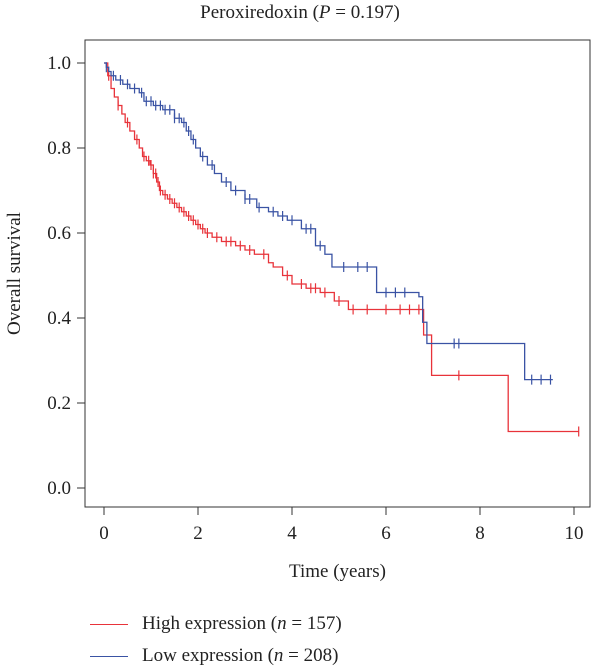 This screenshot has height=672, width=600. I want to click on x-tick-label: 10, so click(574, 533).